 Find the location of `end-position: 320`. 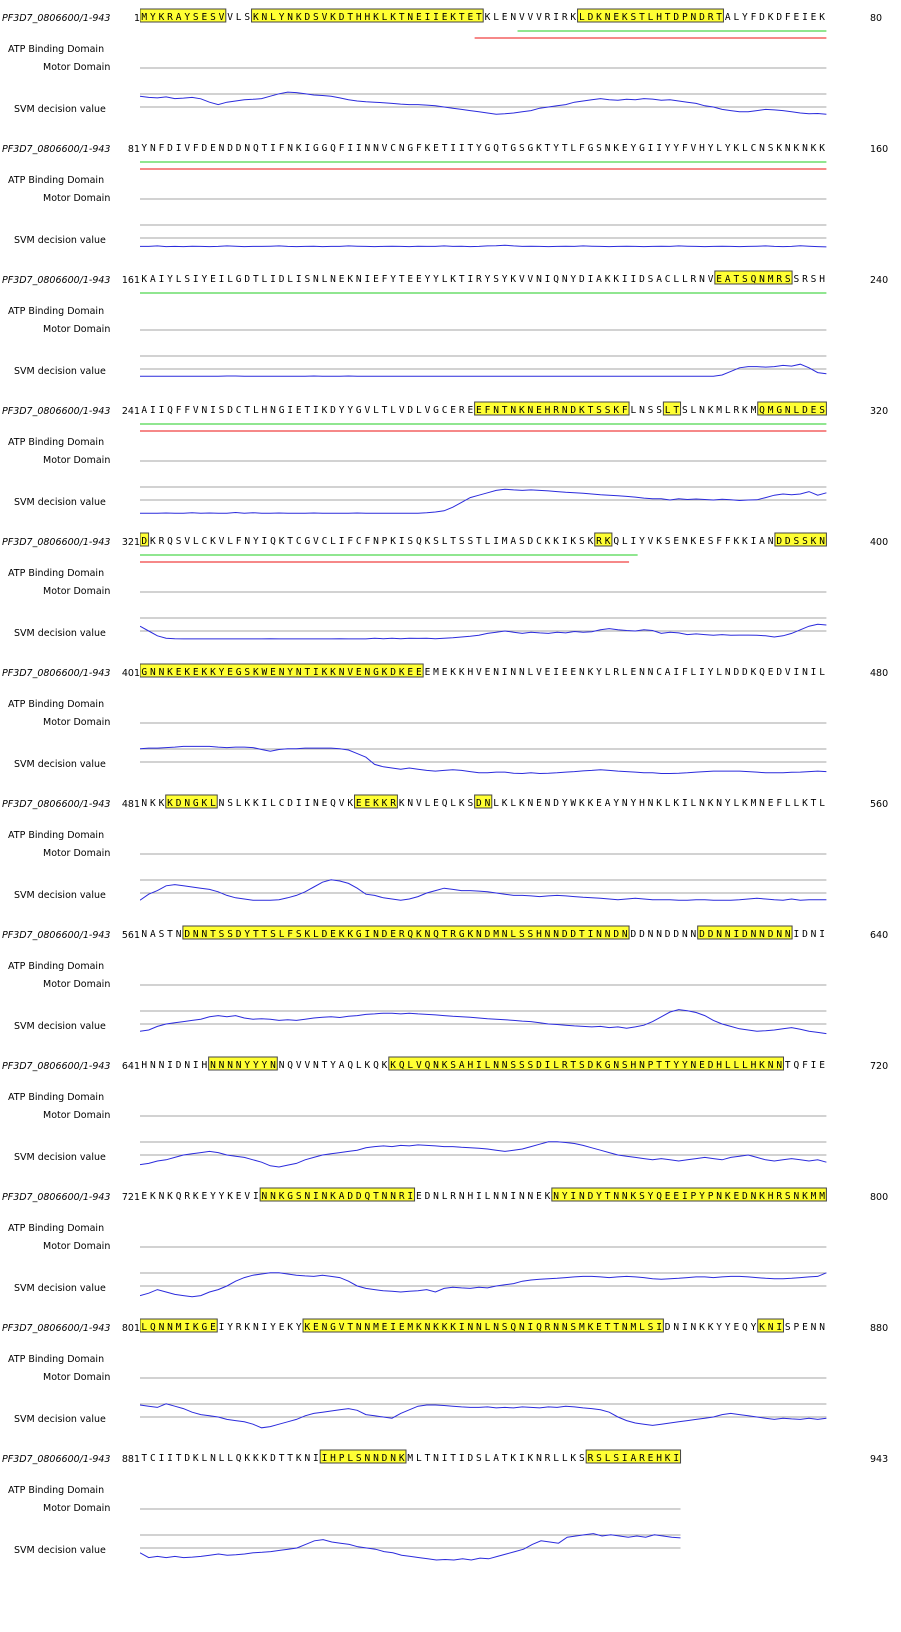

end-position: 320 is located at coordinates (879, 411).